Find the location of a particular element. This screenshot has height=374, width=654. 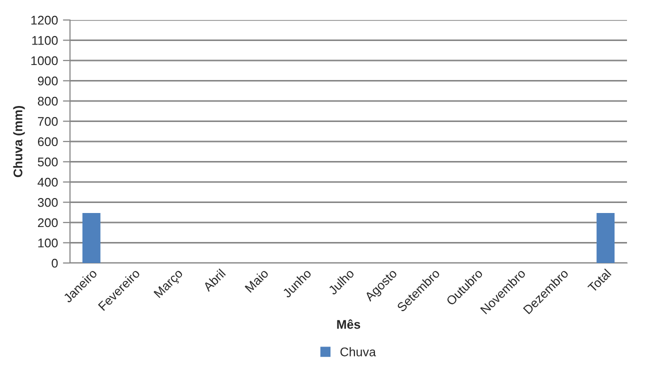

y-axis-title: Chuva (mm) is located at coordinates (19, 142).